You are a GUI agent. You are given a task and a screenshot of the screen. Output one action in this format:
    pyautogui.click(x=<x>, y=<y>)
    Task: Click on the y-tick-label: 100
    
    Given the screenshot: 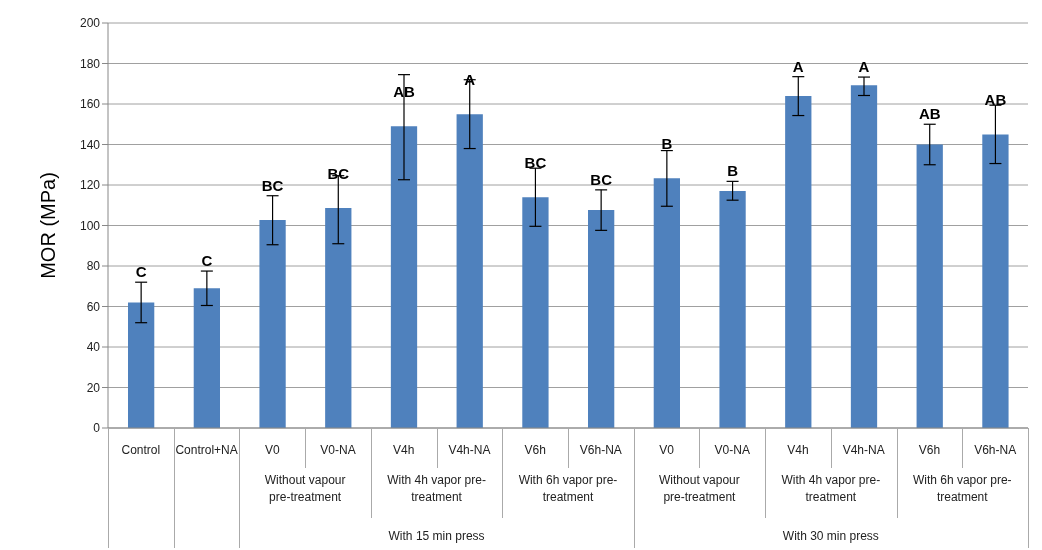 What is the action you would take?
    pyautogui.click(x=90, y=225)
    